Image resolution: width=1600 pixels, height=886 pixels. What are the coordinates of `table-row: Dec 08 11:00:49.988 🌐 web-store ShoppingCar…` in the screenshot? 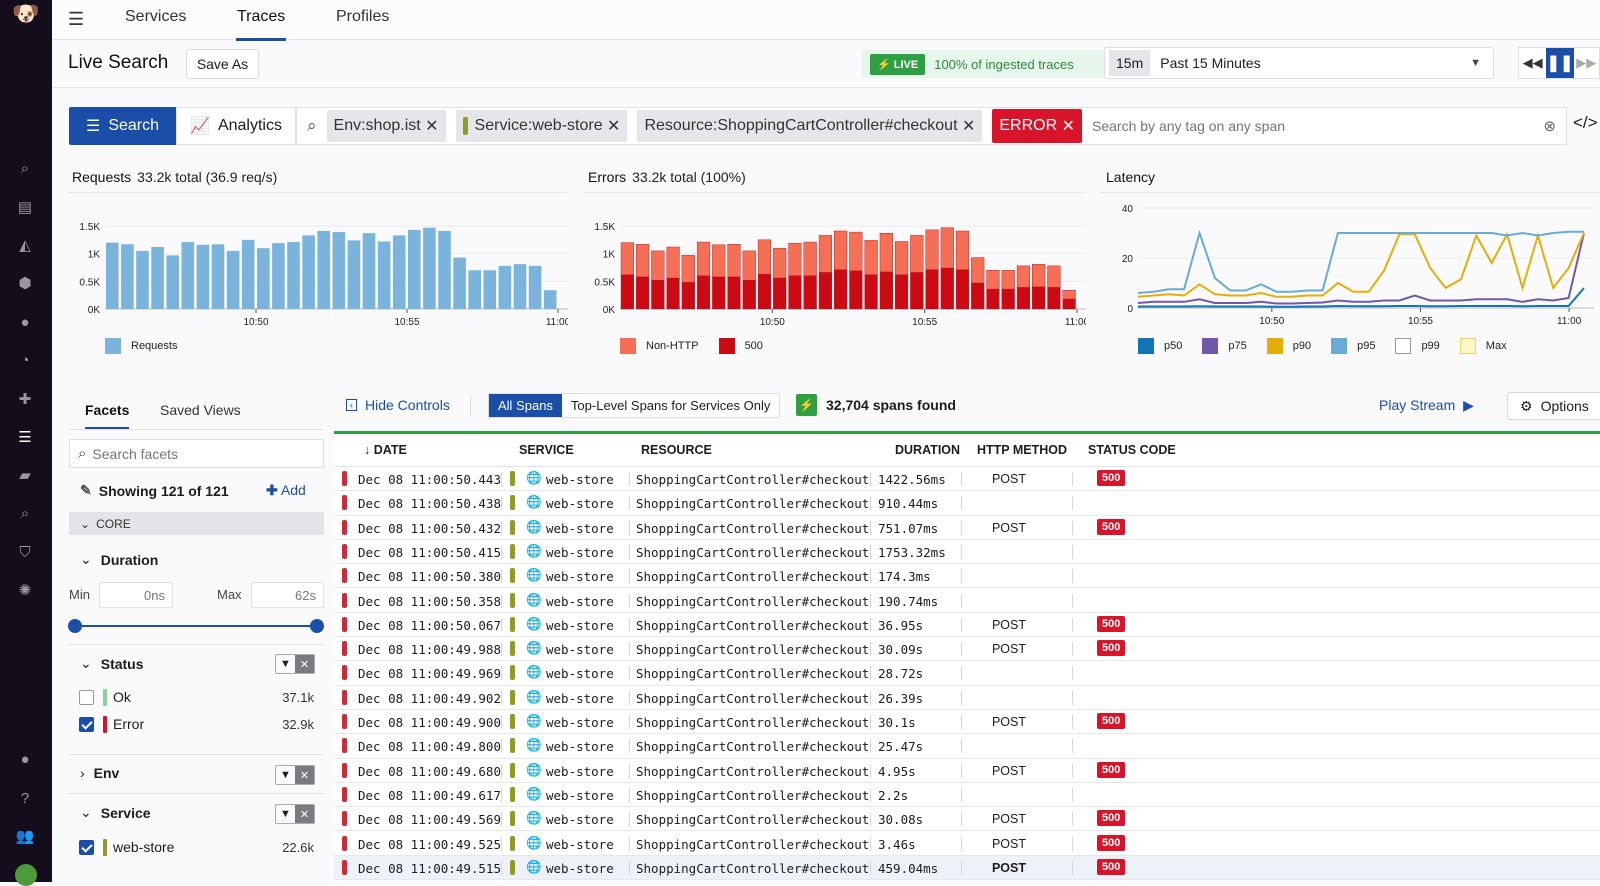 It's located at (967, 649).